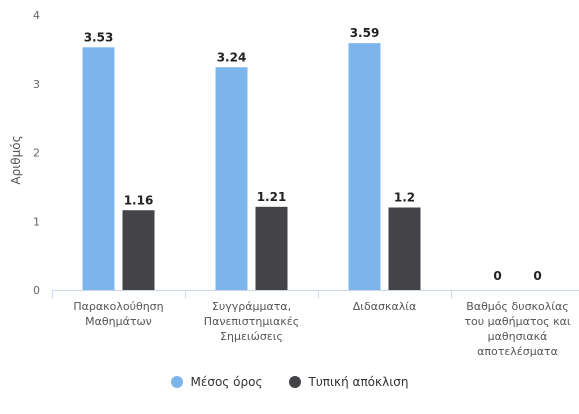 This screenshot has height=414, width=579. I want to click on y-tick-label: 4, so click(36, 15).